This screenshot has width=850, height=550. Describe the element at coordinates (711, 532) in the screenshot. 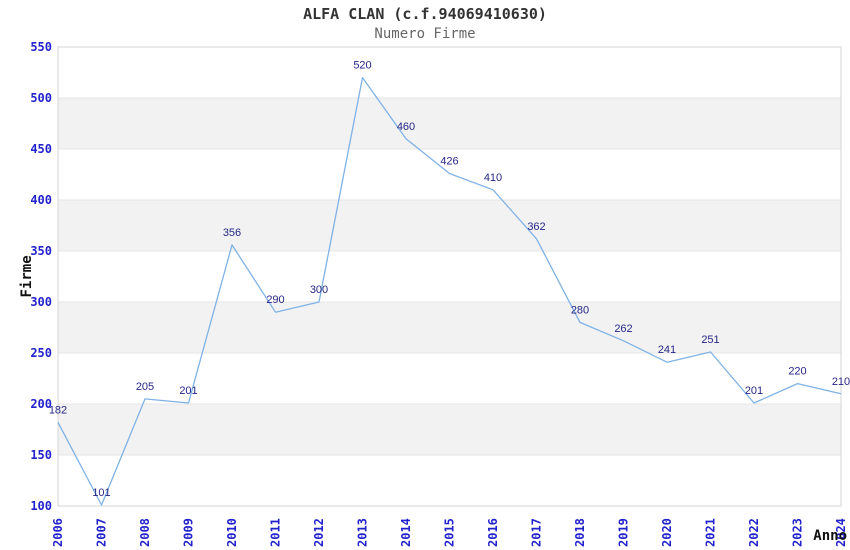

I see `x-tick-label: 2021` at that location.